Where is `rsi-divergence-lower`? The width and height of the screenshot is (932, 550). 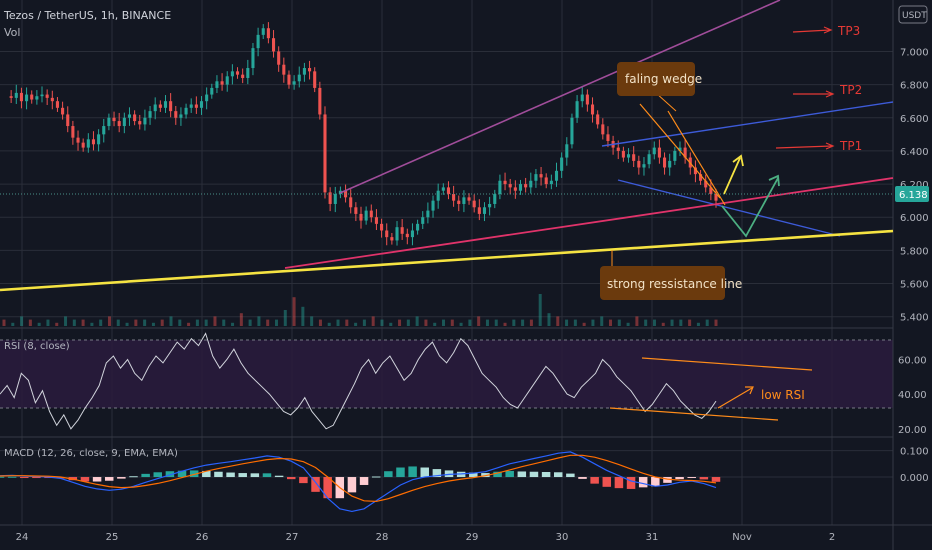 rsi-divergence-lower is located at coordinates (694, 414).